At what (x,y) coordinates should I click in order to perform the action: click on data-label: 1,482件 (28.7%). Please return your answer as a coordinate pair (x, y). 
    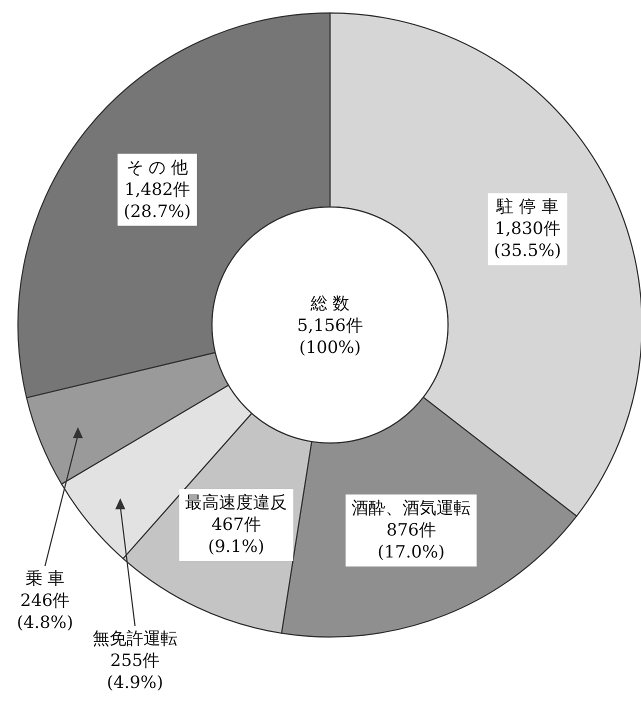
    Looking at the image, I should click on (157, 201).